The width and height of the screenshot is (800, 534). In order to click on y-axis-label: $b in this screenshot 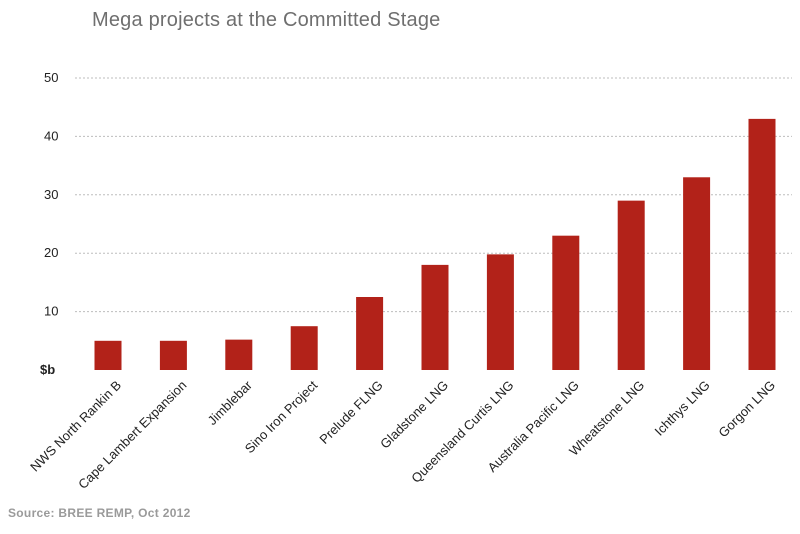, I will do `click(47, 369)`.